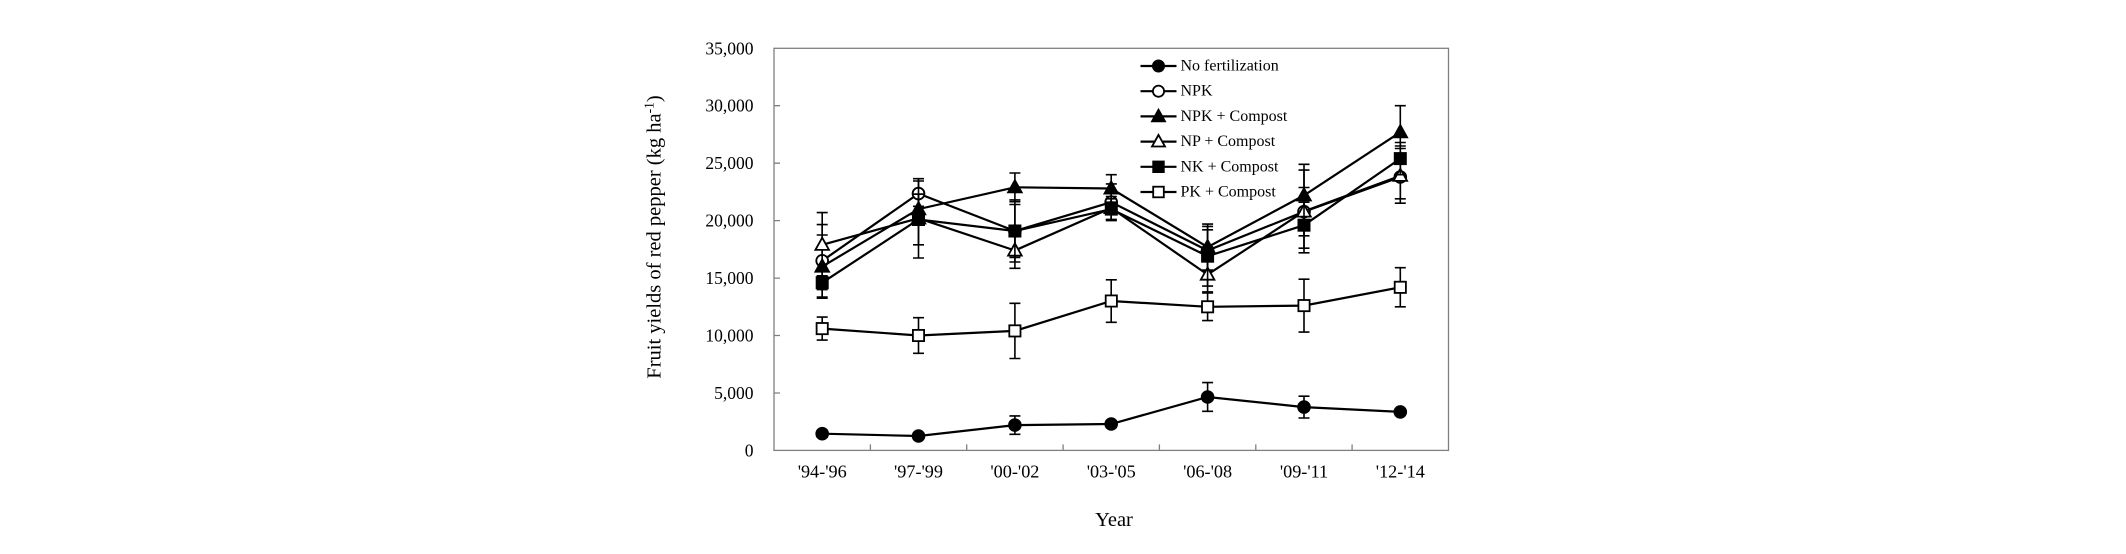  Describe the element at coordinates (734, 393) in the screenshot. I see `svg-text: 5,000` at that location.